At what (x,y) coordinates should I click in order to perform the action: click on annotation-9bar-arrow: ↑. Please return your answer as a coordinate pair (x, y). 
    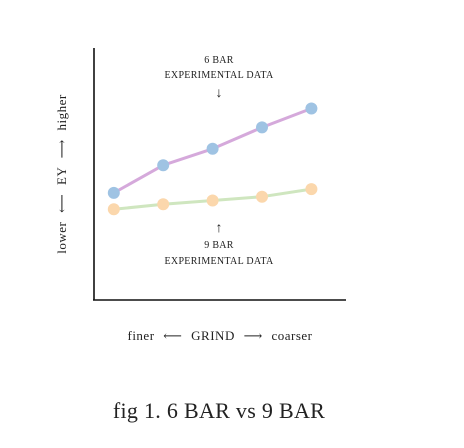
    Looking at the image, I should click on (219, 228).